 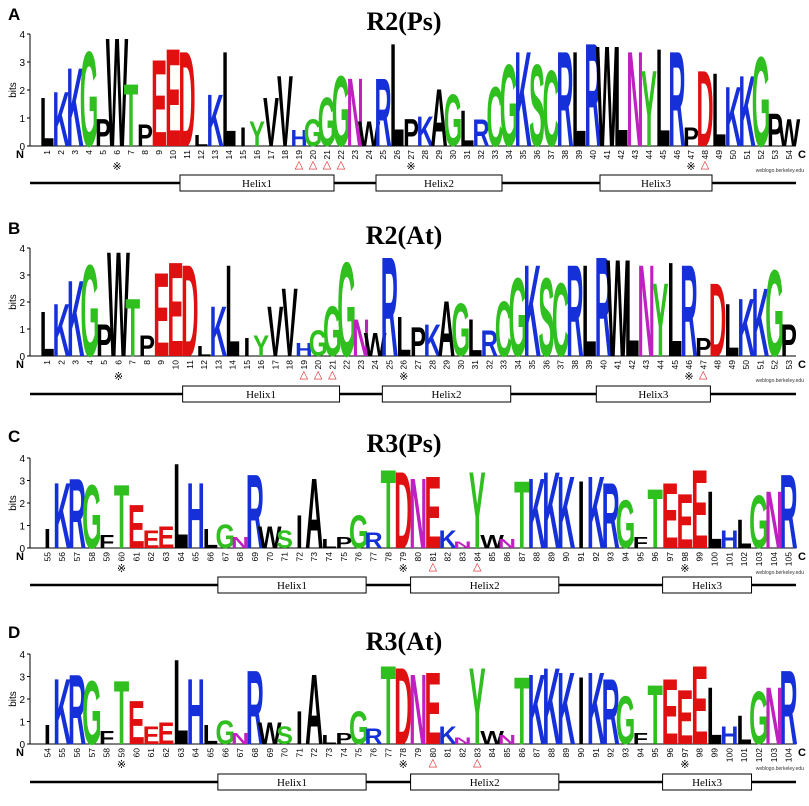 What do you see at coordinates (403, 443) in the screenshot?
I see `panel-title: R3(Ps)` at bounding box center [403, 443].